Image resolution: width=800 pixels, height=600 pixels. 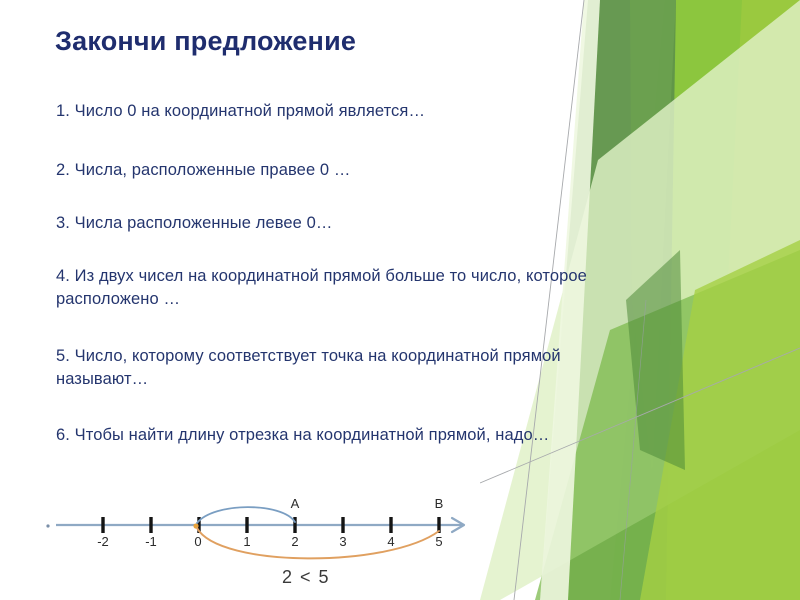 I want to click on tick-label--1: -1, so click(x=151, y=541).